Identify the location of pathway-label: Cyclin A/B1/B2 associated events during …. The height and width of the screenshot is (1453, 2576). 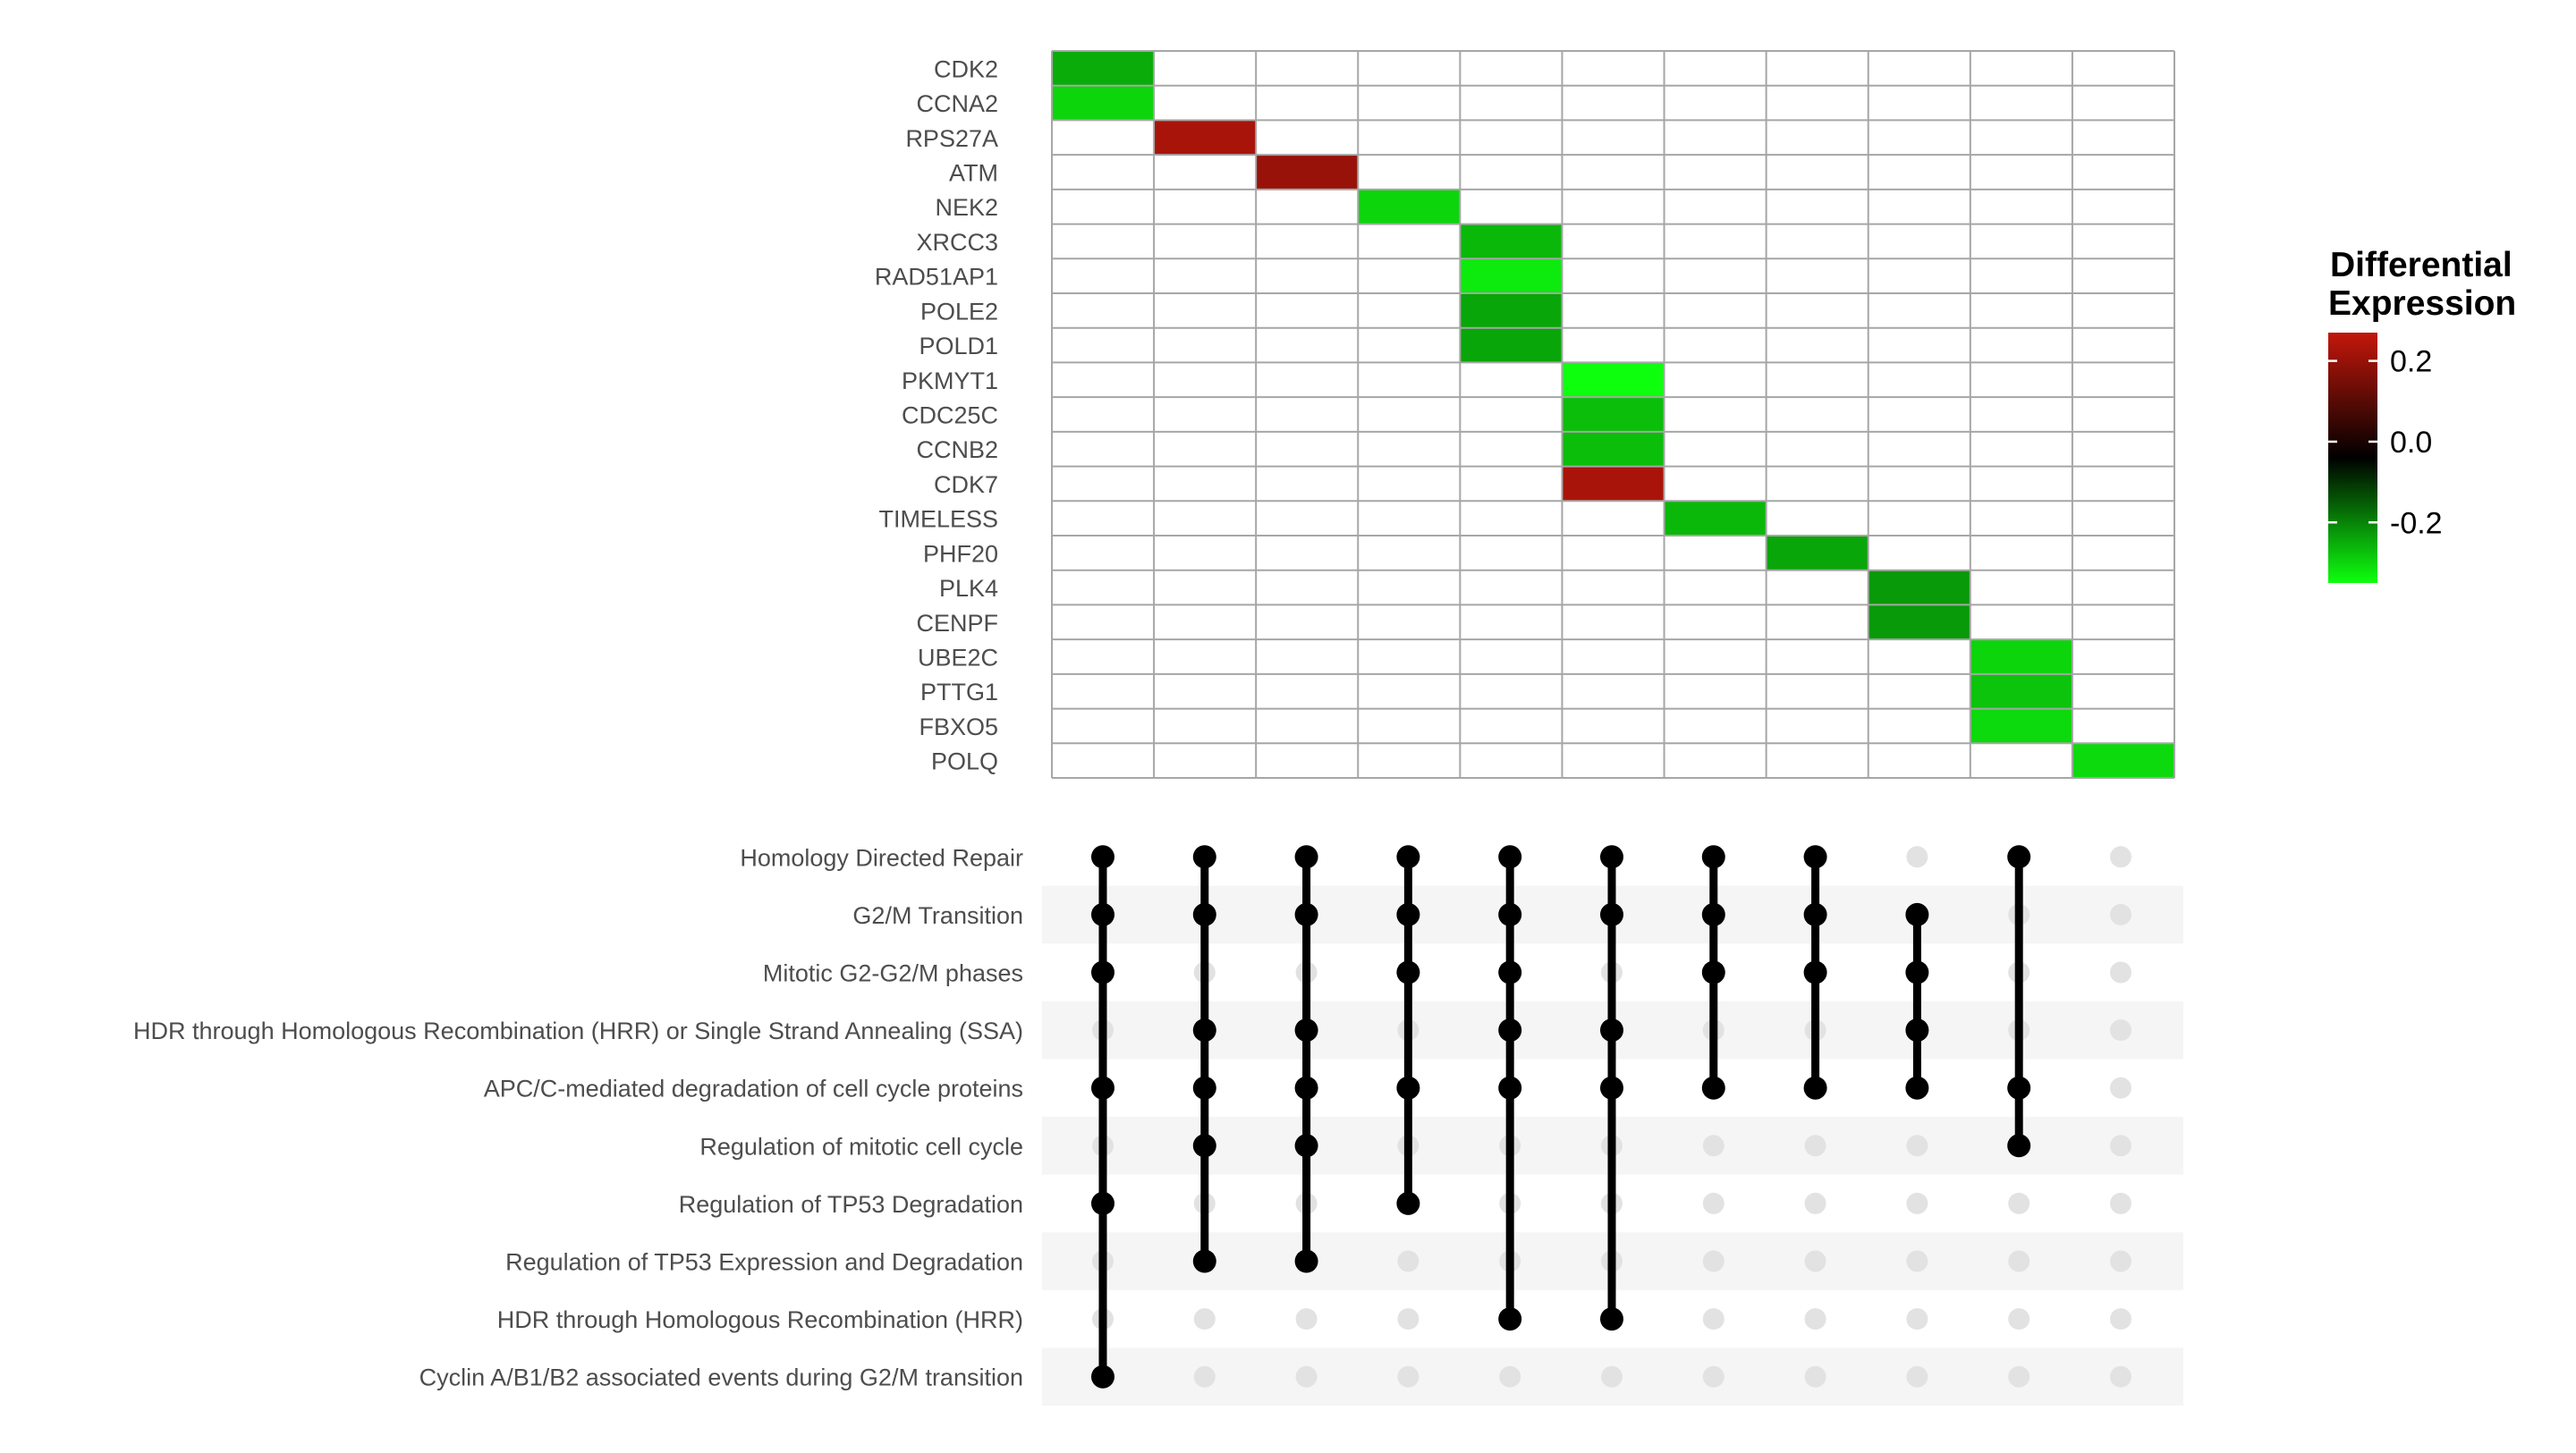
(721, 1377).